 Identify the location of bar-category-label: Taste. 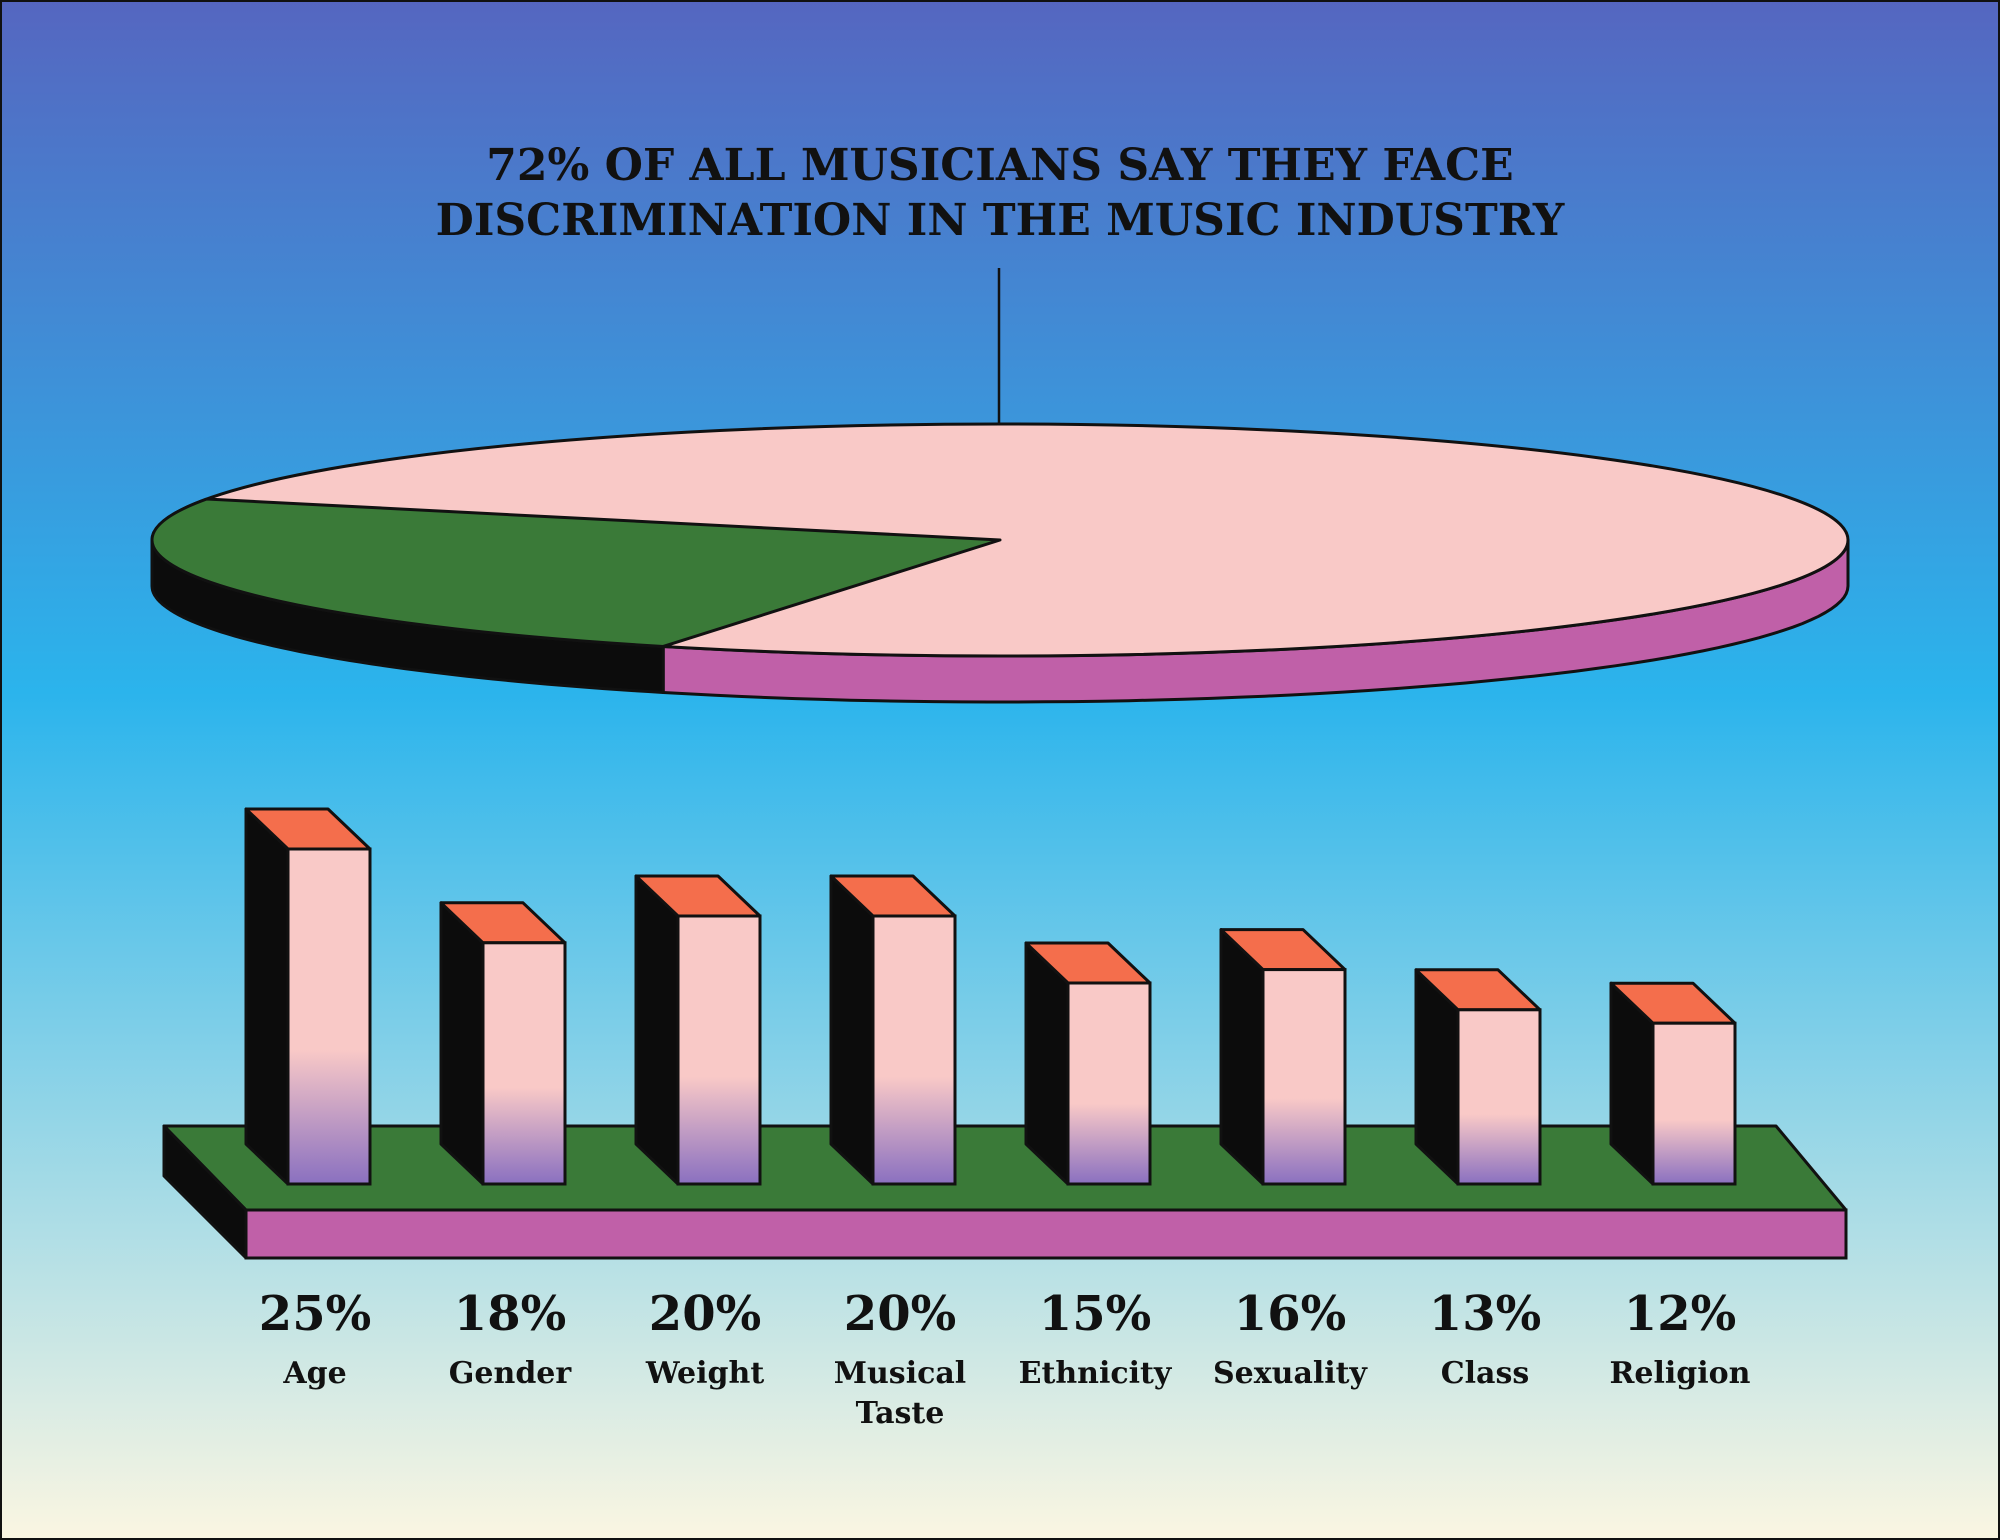
(900, 1413).